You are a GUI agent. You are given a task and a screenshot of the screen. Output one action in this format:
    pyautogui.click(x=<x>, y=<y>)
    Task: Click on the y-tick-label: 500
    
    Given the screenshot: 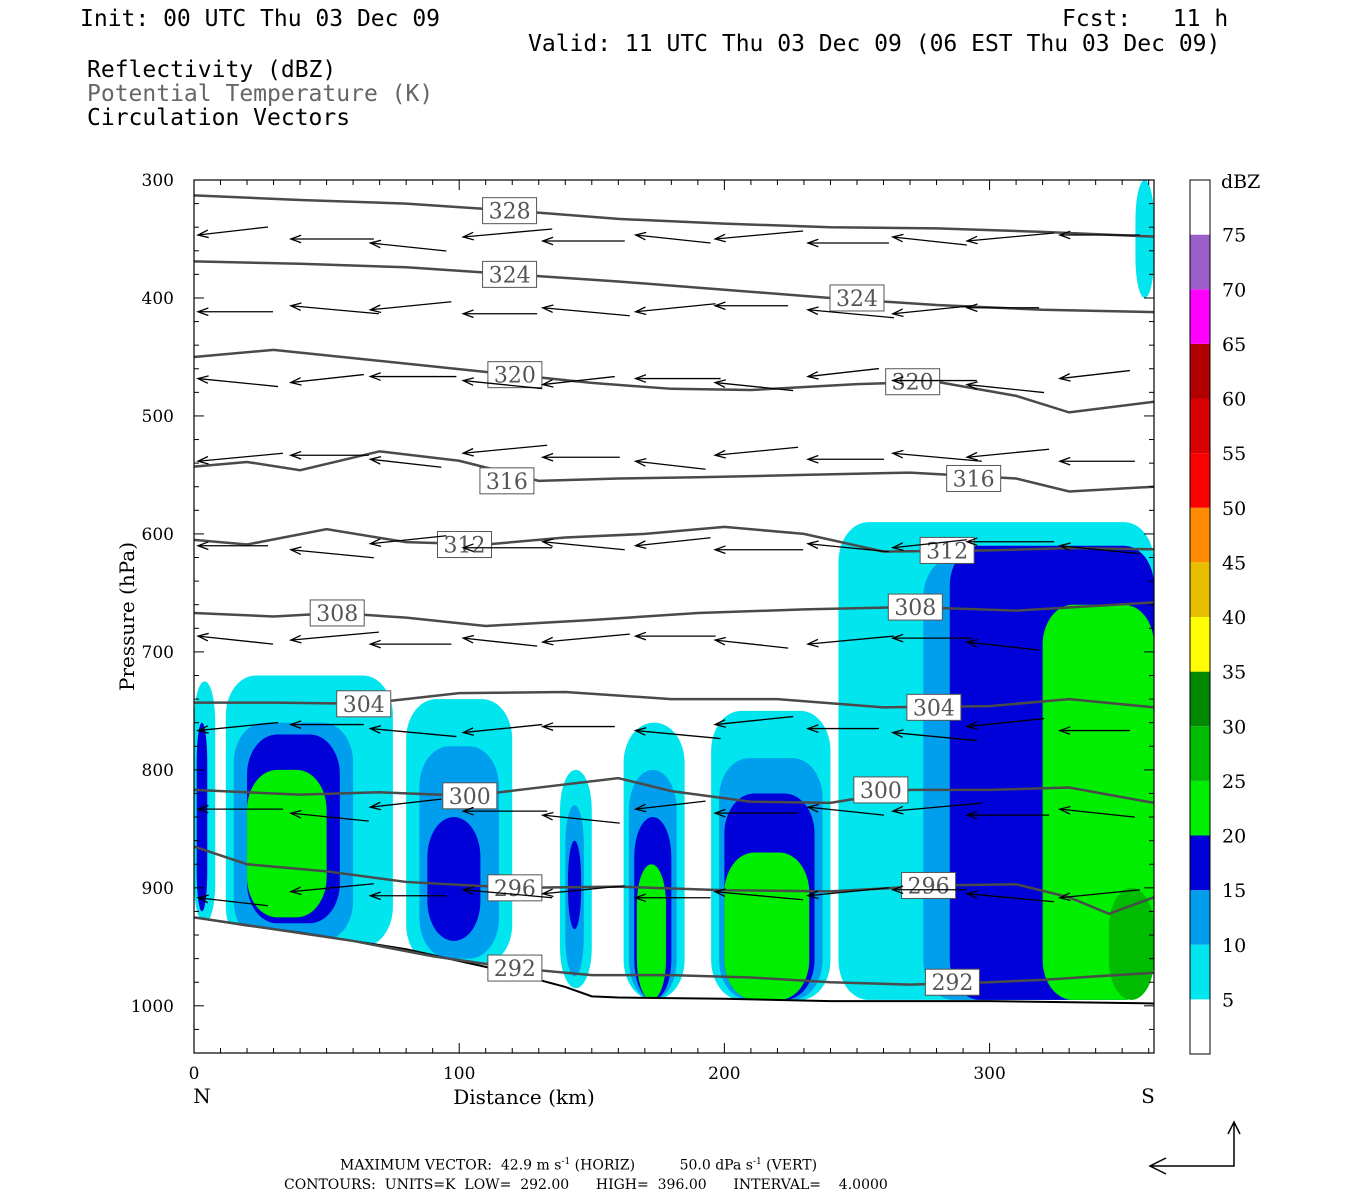 What is the action you would take?
    pyautogui.click(x=158, y=417)
    